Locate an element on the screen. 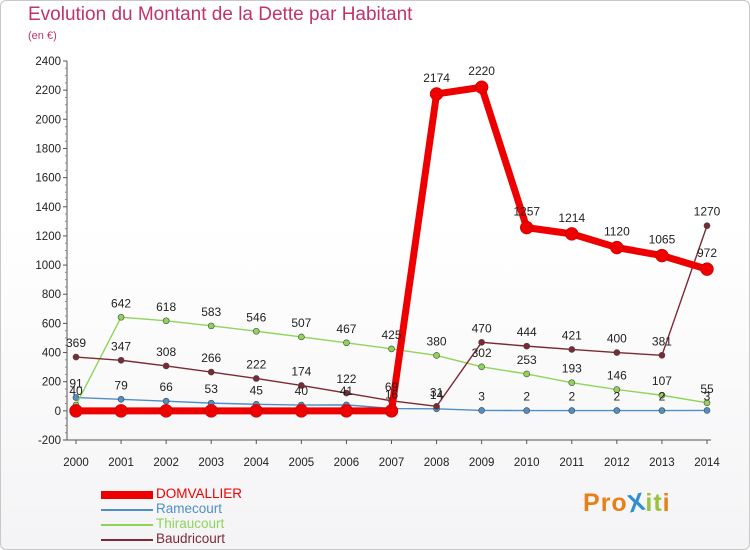 Image resolution: width=750 pixels, height=550 pixels. y-tick-label: 400 is located at coordinates (51, 354).